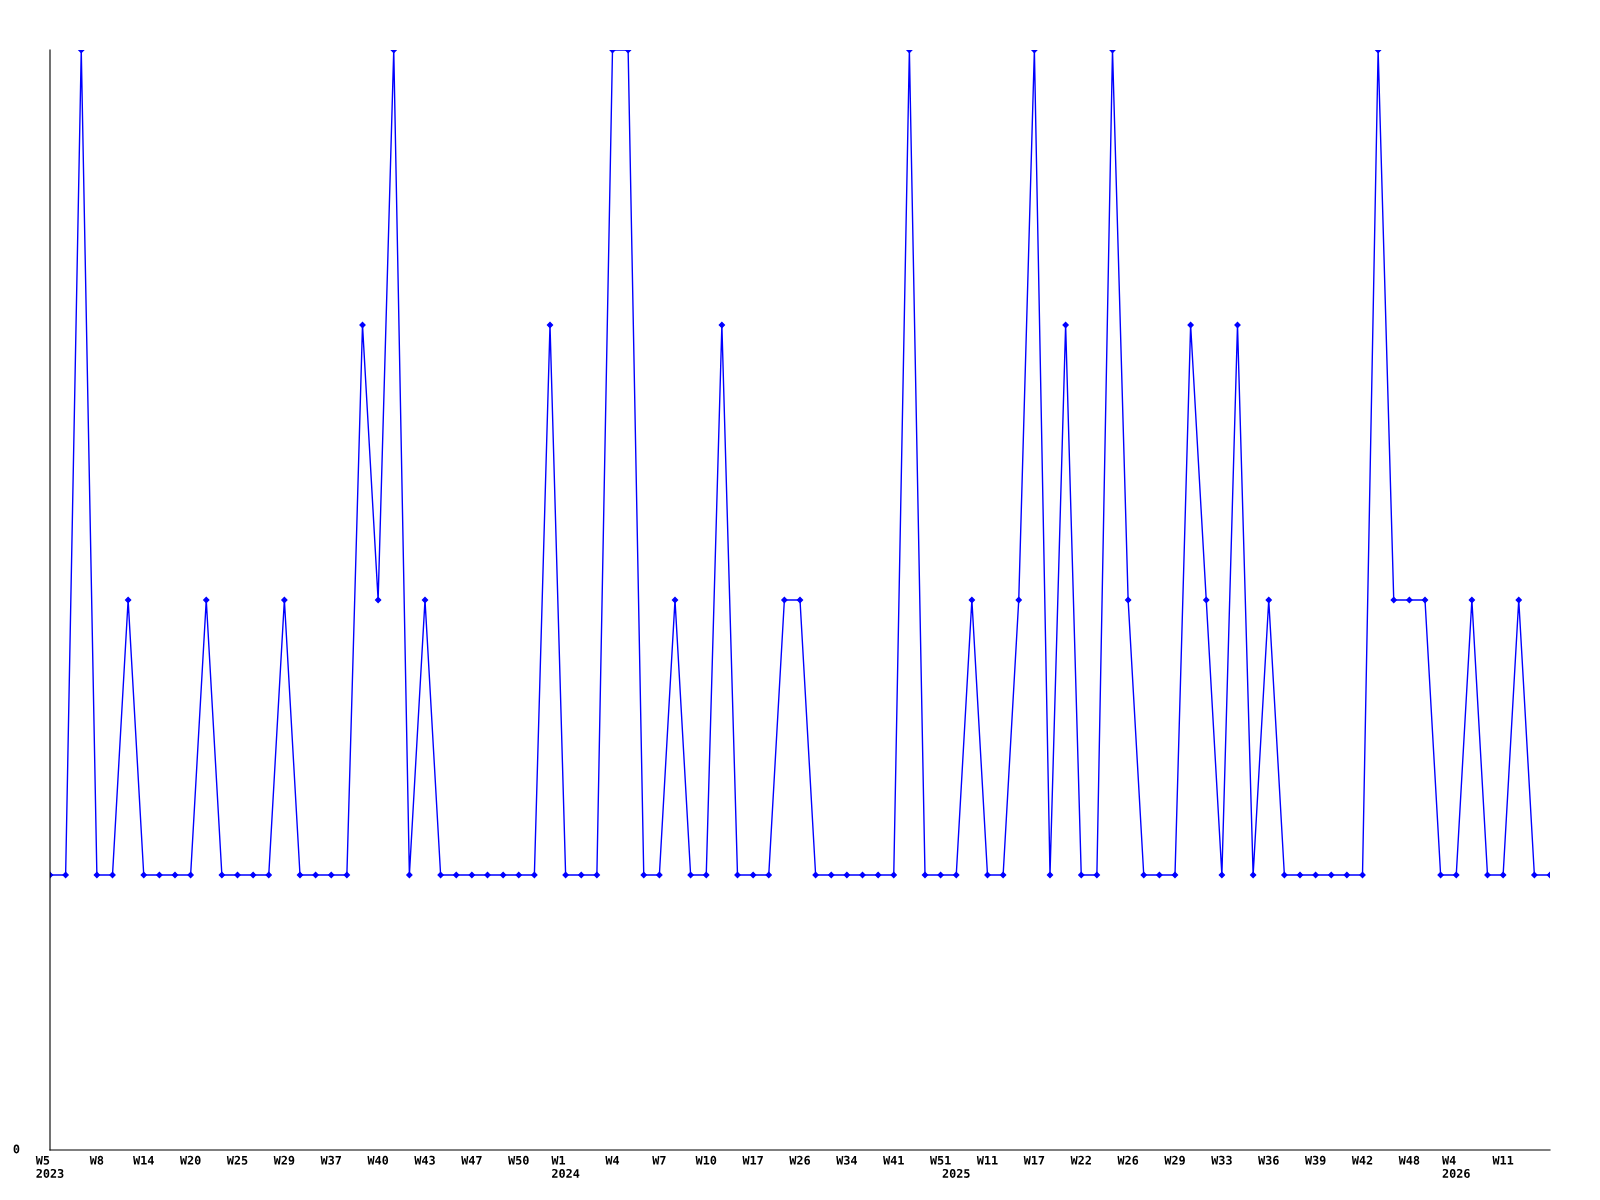 The image size is (1600, 1200). What do you see at coordinates (612, 1160) in the screenshot?
I see `x-tick-label: W4` at bounding box center [612, 1160].